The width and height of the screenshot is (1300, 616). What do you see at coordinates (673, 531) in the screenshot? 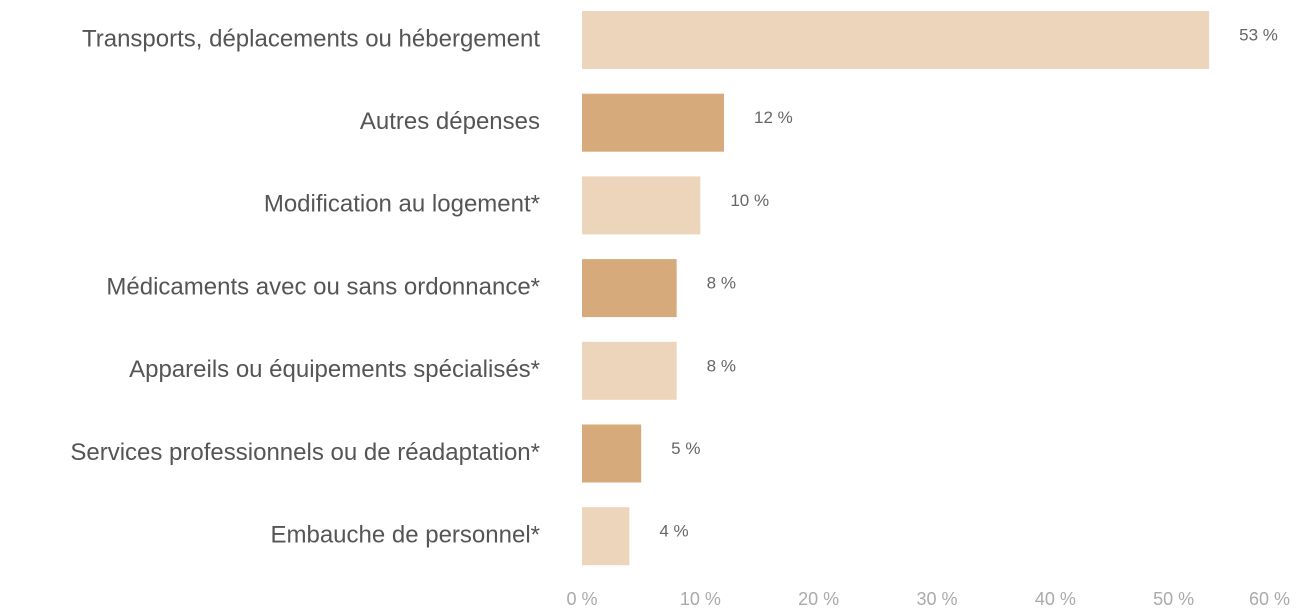
I see `value-label: 4 %` at bounding box center [673, 531].